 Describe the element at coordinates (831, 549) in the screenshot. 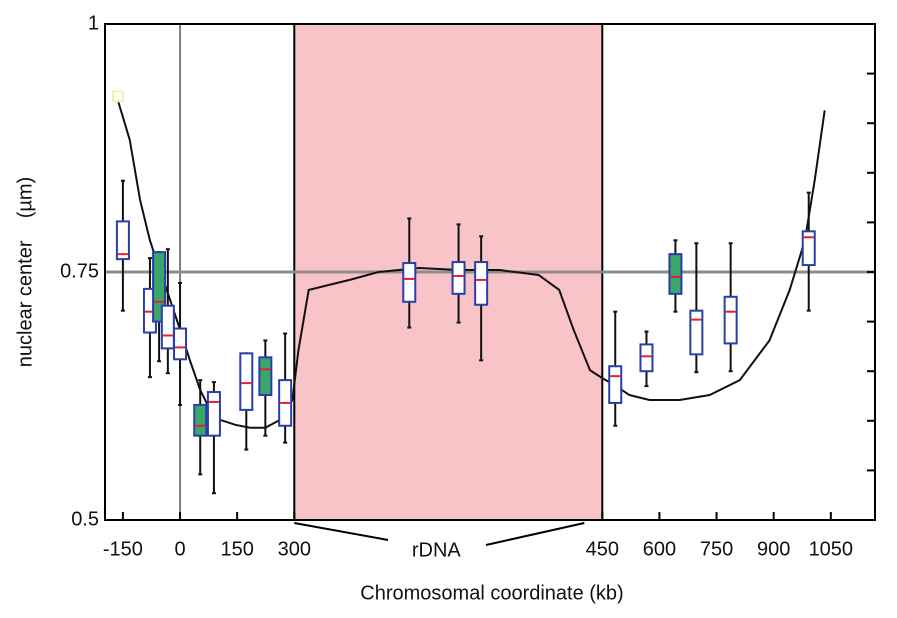

I see `x-tick-label: 1050` at that location.